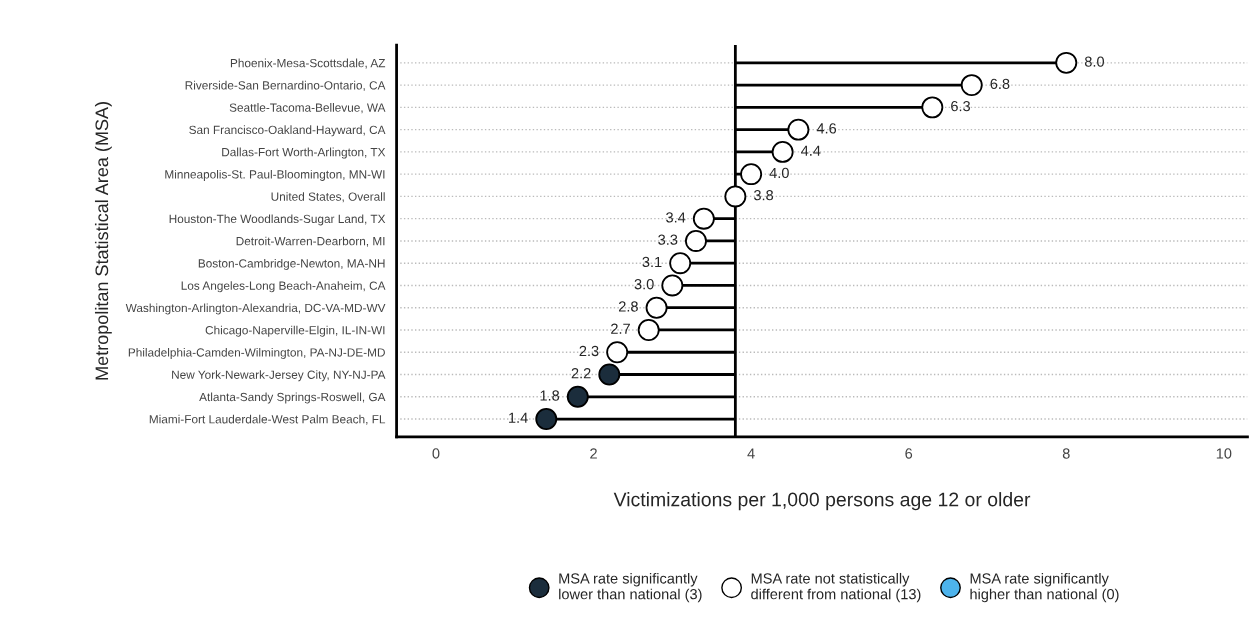 Image resolution: width=1255 pixels, height=617 pixels. Describe the element at coordinates (822, 501) in the screenshot. I see `x-axis-title: Victimizations per 1,000 persons age 12 or older` at that location.